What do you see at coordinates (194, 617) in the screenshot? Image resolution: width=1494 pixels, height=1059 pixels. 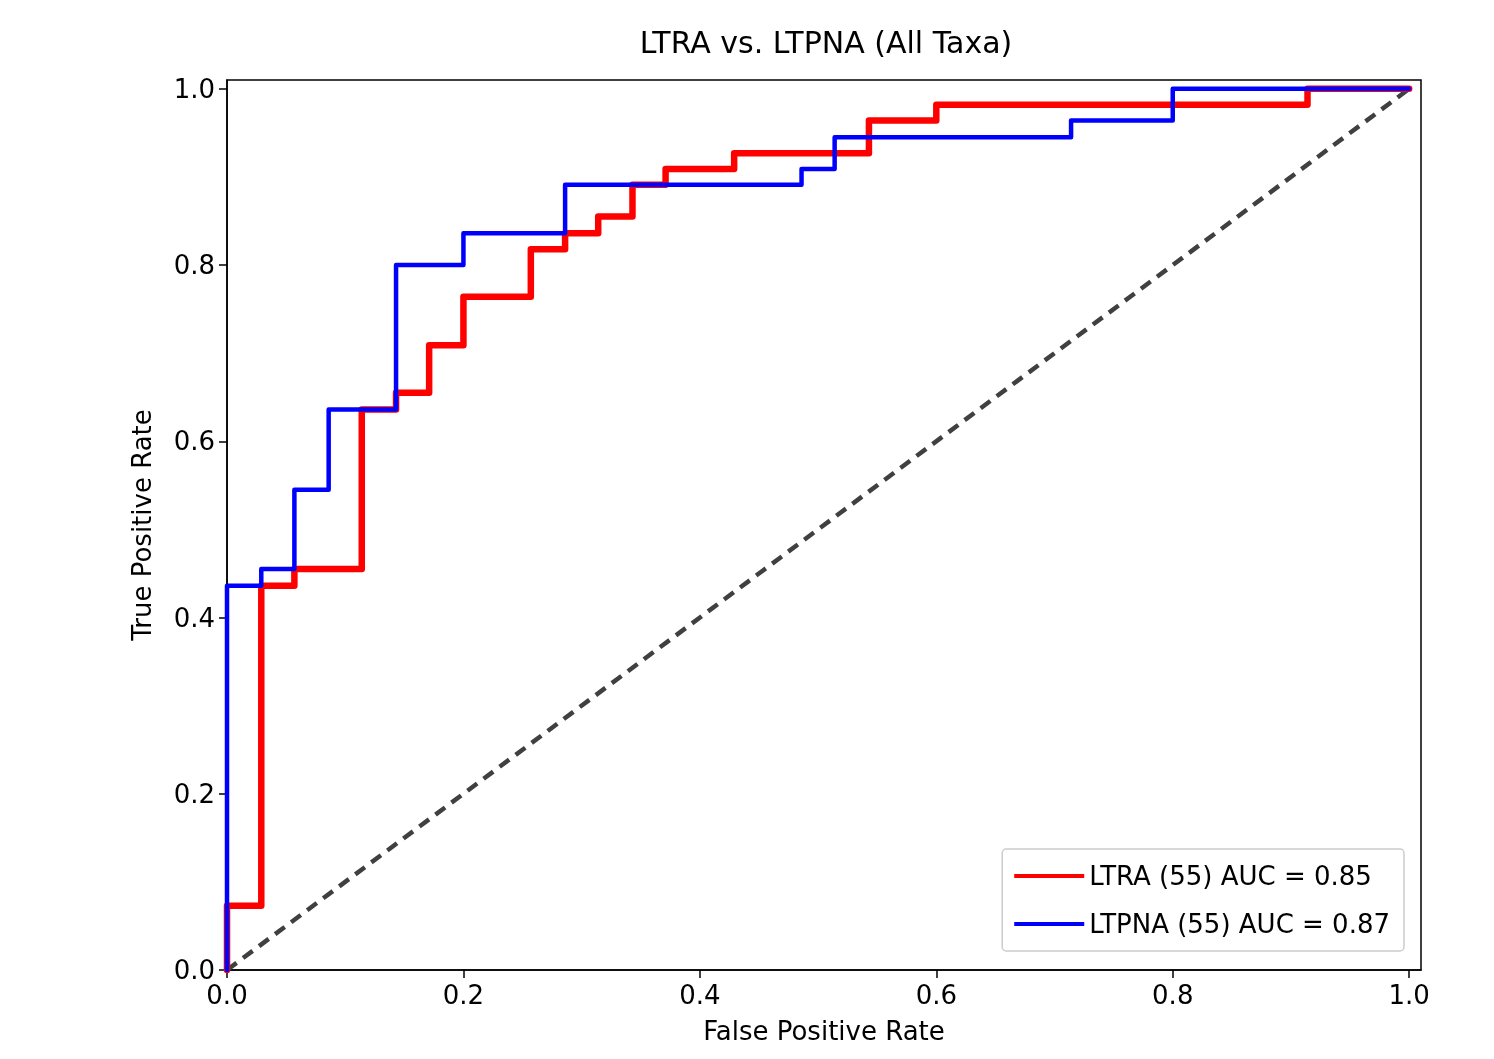 I see `y-tick-label: 0.4` at bounding box center [194, 617].